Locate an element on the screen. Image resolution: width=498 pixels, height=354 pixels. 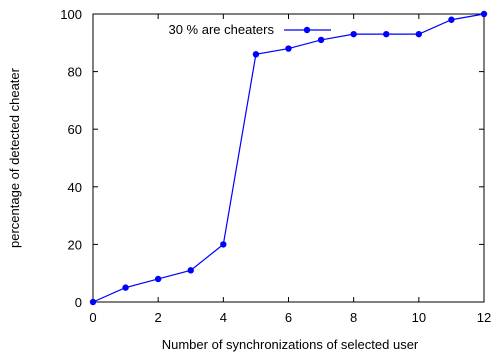
legend-label: 30 % are cheaters is located at coordinates (221, 29).